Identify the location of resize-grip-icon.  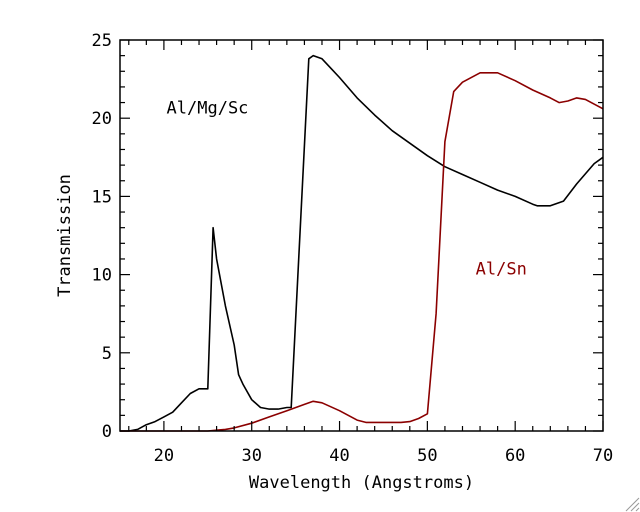
(632, 504).